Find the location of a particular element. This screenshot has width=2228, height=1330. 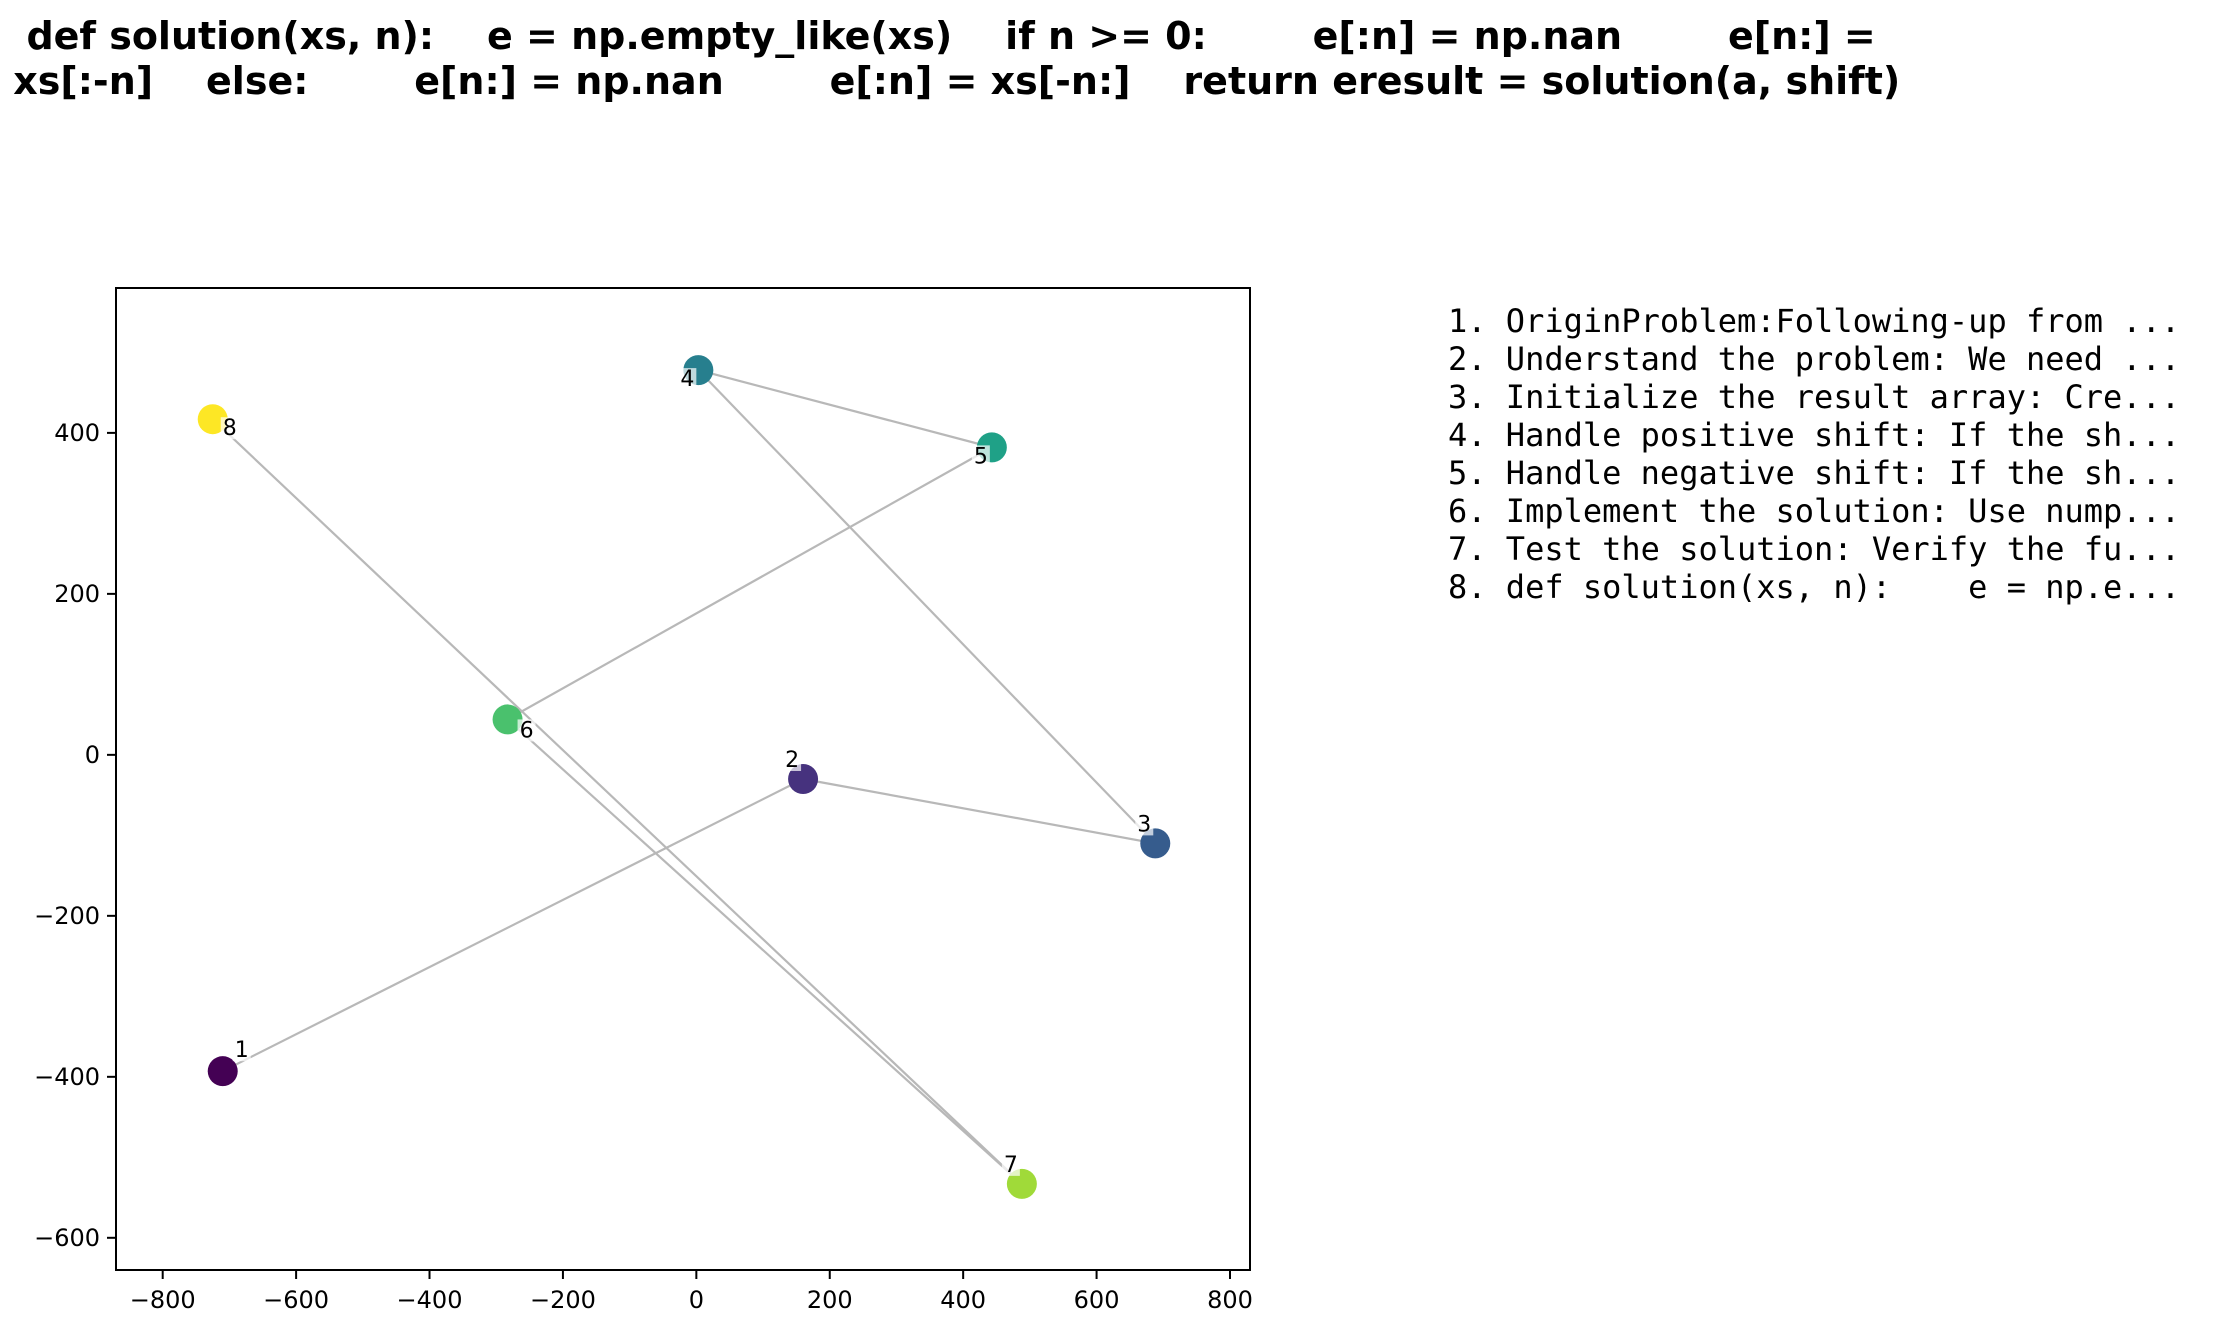

x-tick-label--200: −200 is located at coordinates (563, 1300).